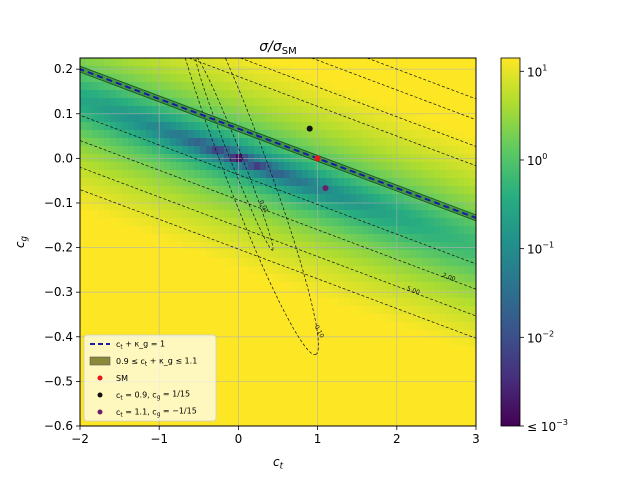 The height and width of the screenshot is (480, 640). Describe the element at coordinates (278, 463) in the screenshot. I see `x-axis-label: ct​` at that location.